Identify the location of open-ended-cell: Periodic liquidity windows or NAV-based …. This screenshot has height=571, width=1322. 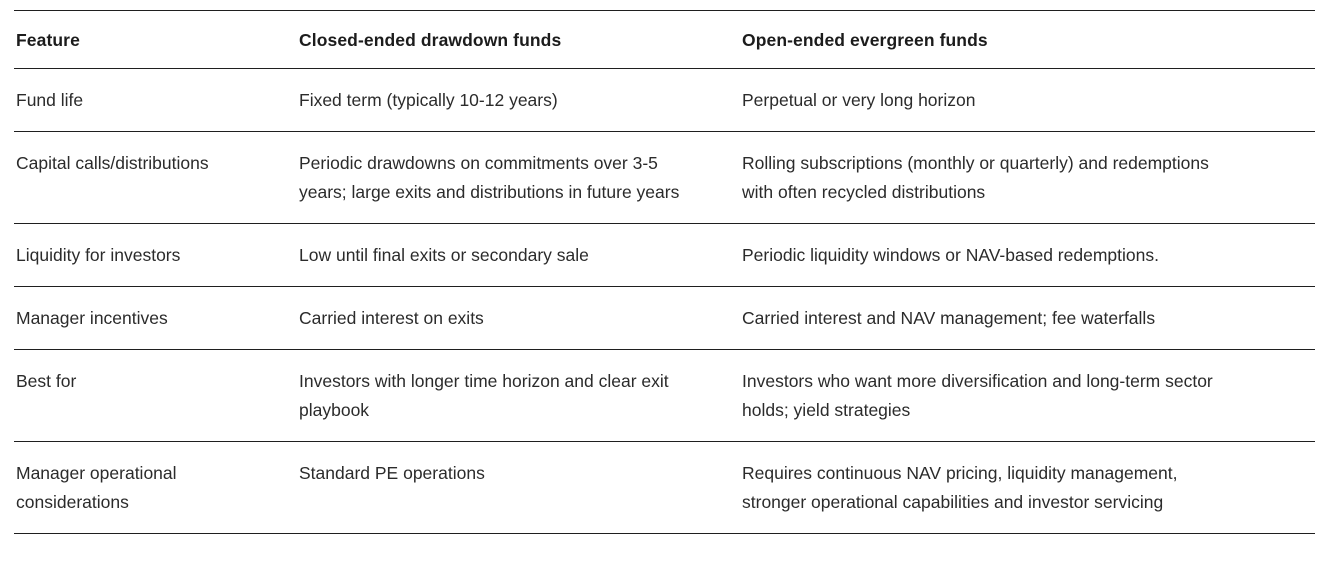
(1027, 255).